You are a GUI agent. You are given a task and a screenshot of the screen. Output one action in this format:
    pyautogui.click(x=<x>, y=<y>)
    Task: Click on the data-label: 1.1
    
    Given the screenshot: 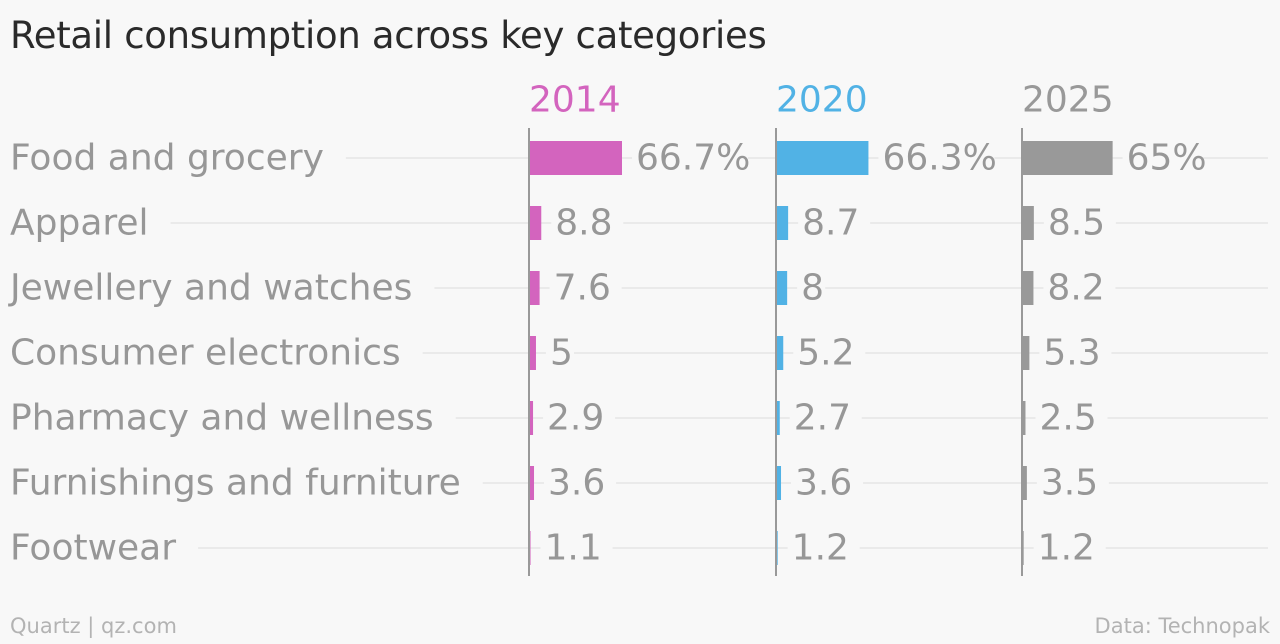 What is the action you would take?
    pyautogui.click(x=573, y=548)
    